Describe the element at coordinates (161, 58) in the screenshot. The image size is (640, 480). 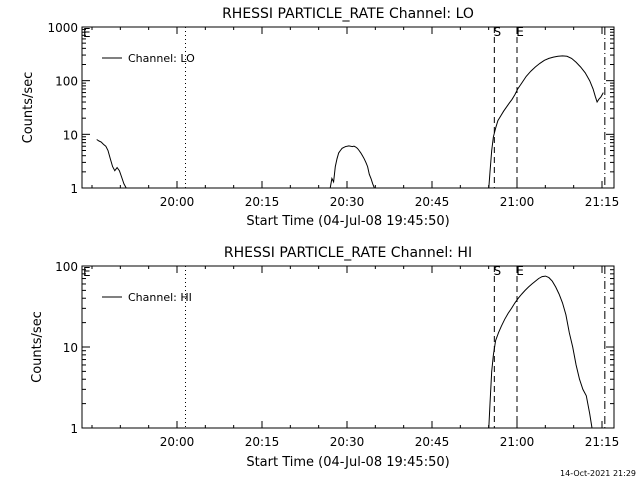
I see `legend-label: Channel: LO` at that location.